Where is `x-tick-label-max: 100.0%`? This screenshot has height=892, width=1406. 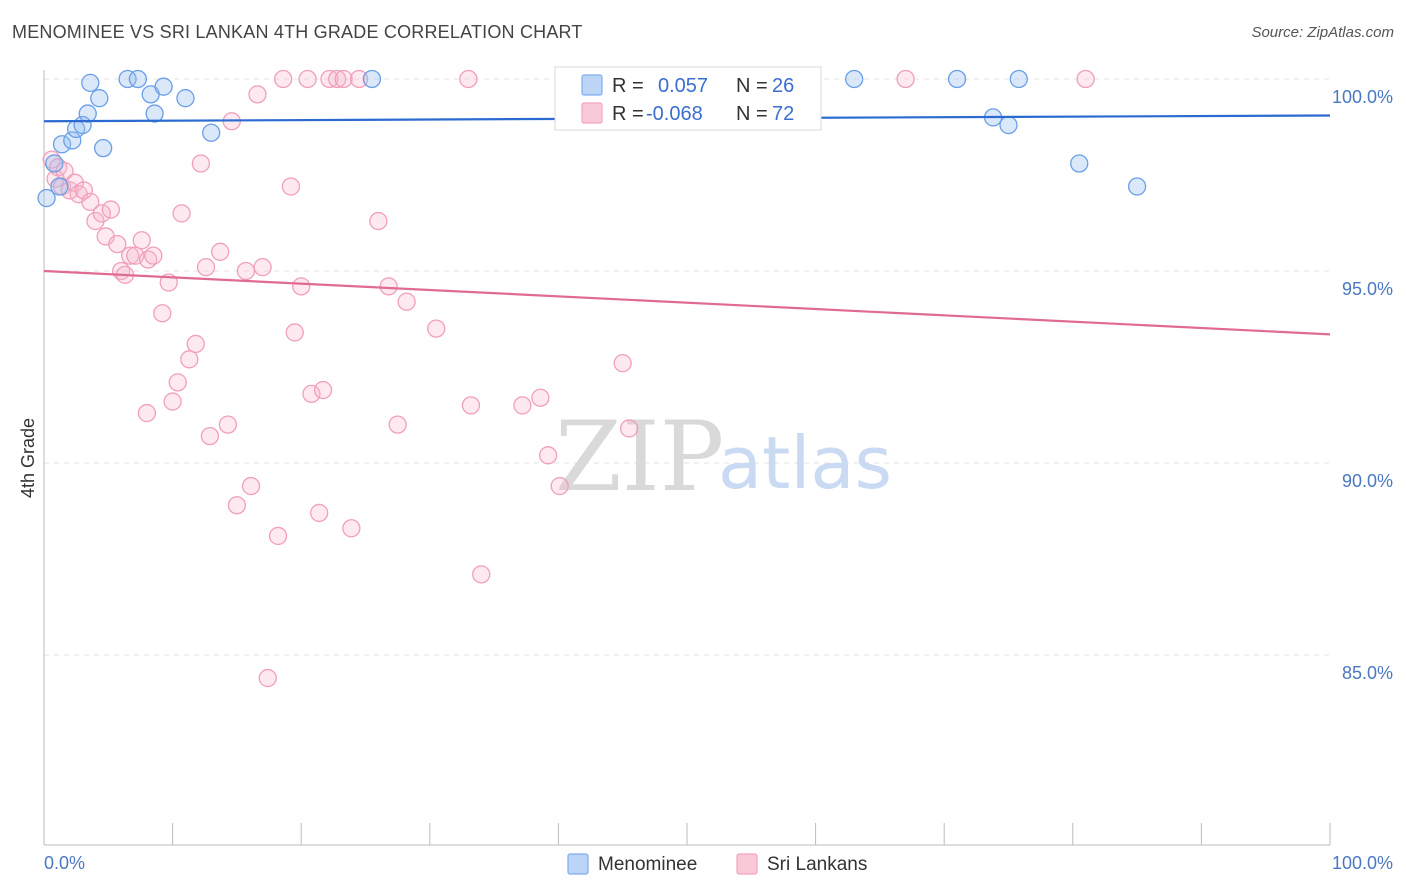
x-tick-label-max: 100.0% is located at coordinates (1362, 863).